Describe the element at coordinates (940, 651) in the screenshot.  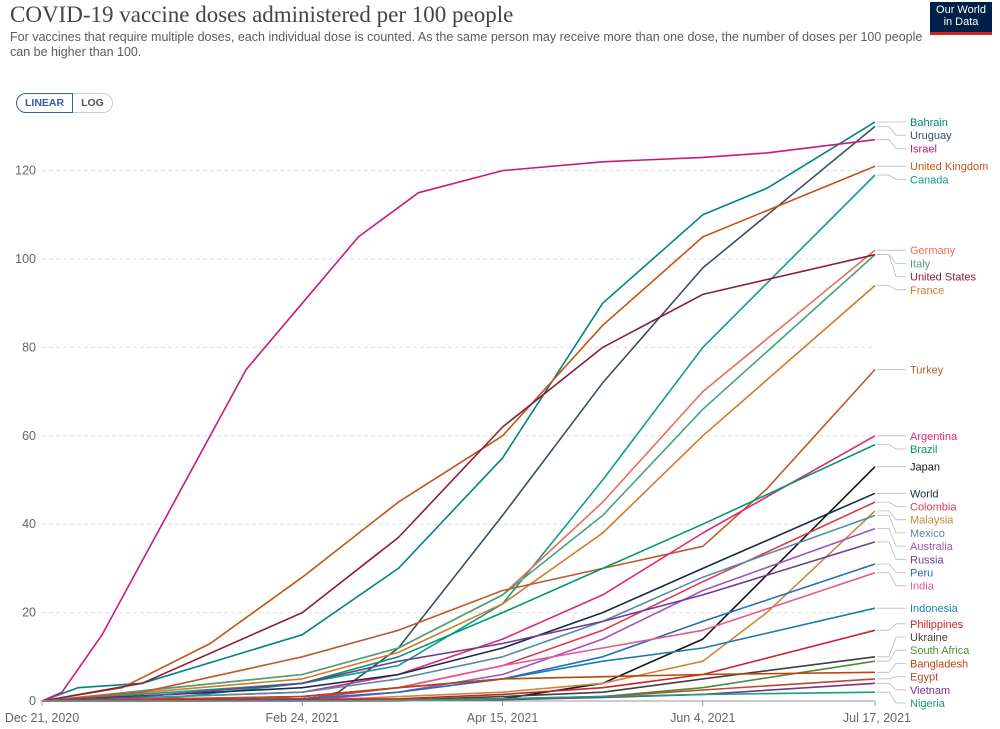
I see `series-label: South Africa` at that location.